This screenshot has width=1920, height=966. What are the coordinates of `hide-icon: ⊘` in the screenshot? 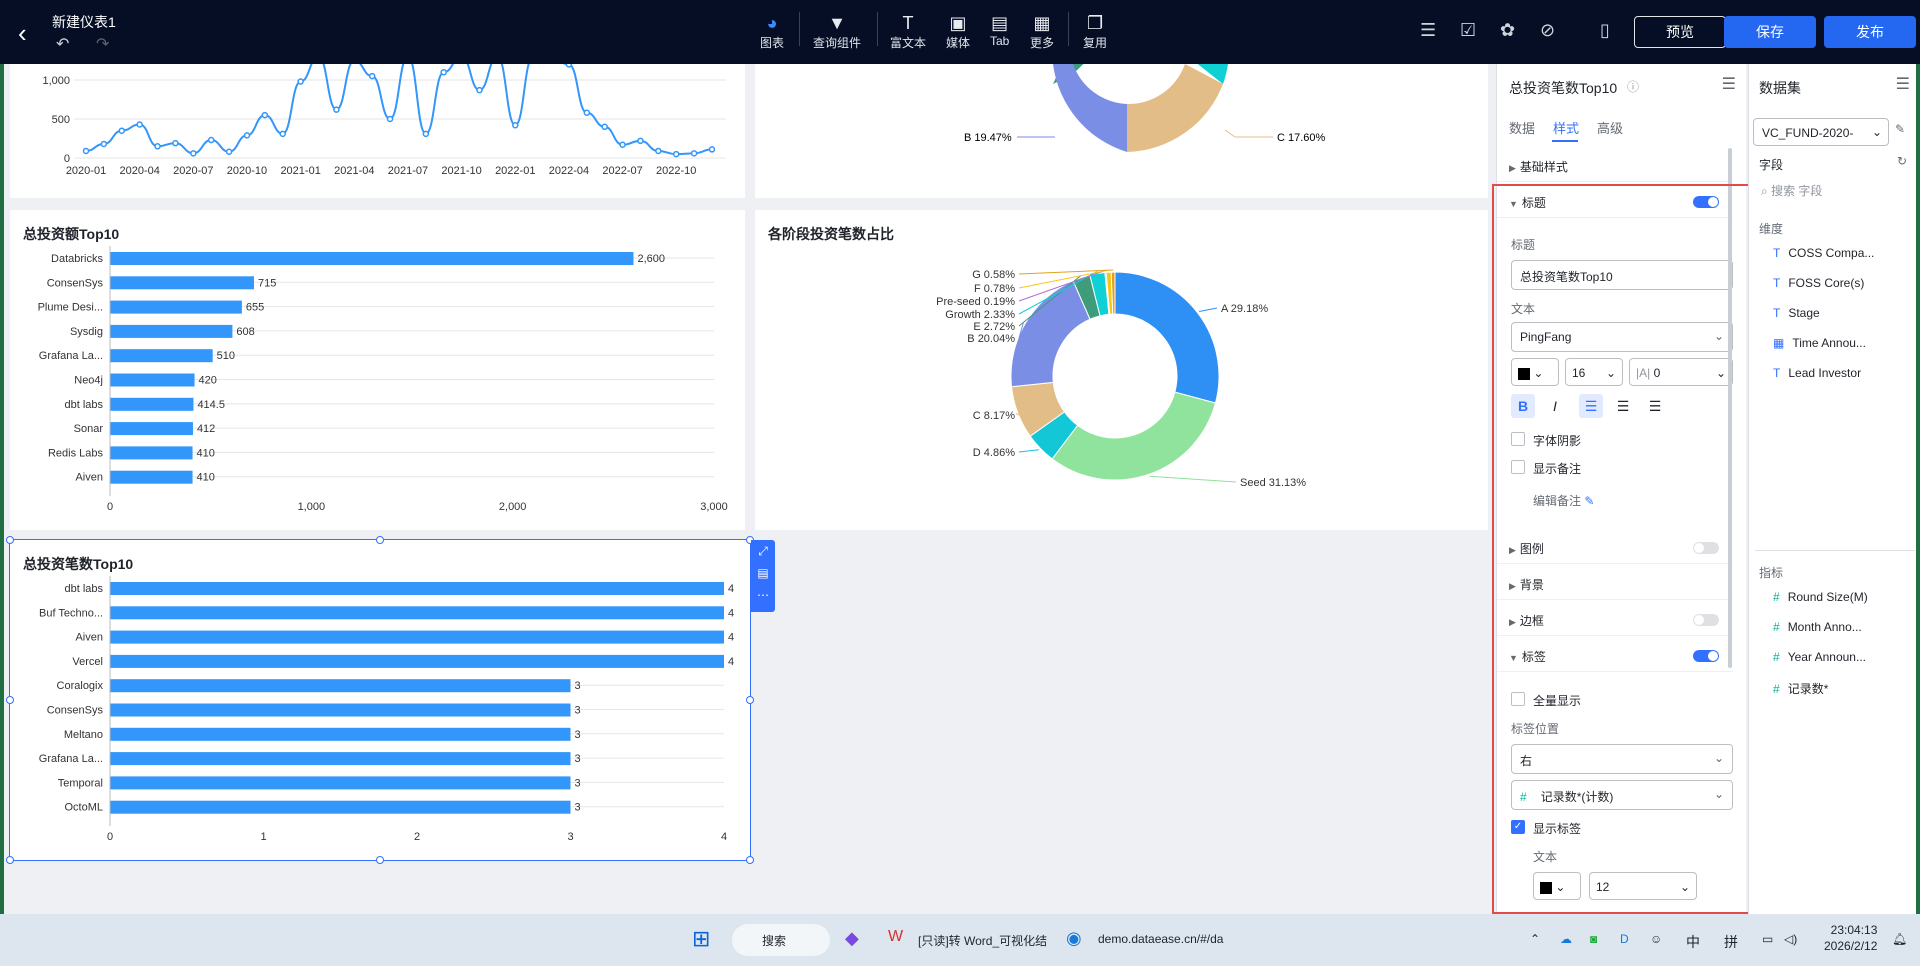 It's located at (1548, 30).